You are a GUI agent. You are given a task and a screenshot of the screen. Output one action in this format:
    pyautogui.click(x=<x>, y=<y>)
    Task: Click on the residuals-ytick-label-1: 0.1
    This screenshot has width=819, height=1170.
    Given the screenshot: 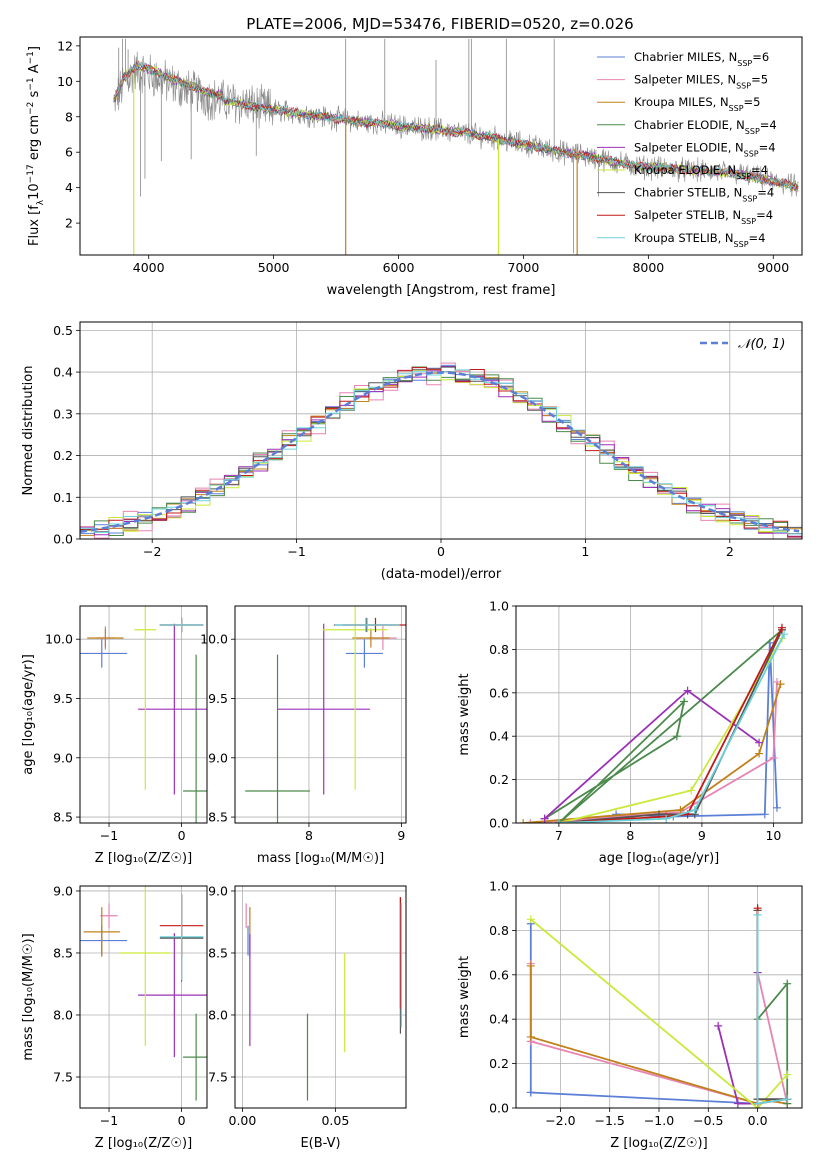 What is the action you would take?
    pyautogui.click(x=63, y=497)
    